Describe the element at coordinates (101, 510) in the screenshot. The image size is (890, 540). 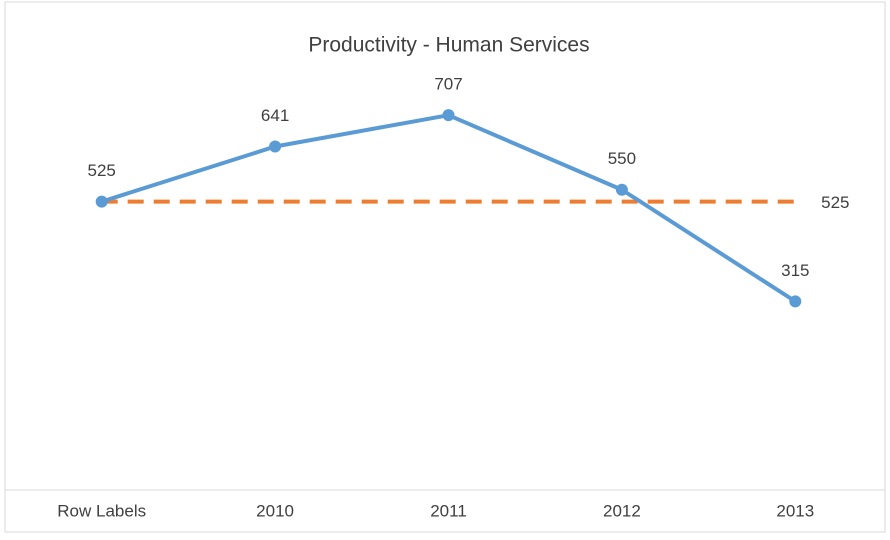
I see `x-tick-label: Row Labels` at that location.